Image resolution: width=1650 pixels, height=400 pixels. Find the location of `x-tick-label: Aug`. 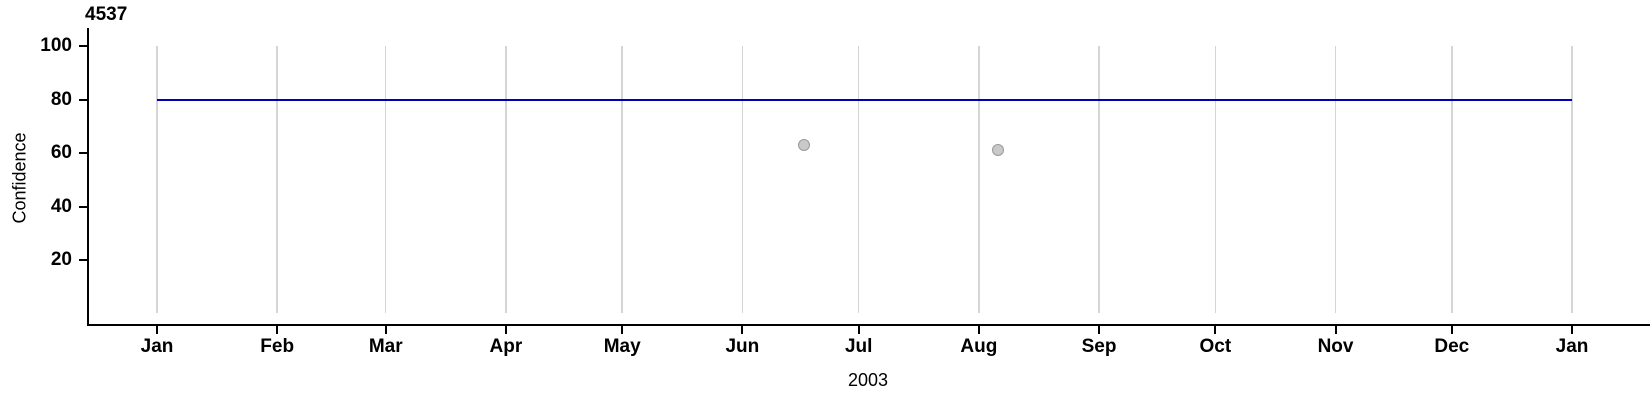

x-tick-label: Aug is located at coordinates (979, 346).